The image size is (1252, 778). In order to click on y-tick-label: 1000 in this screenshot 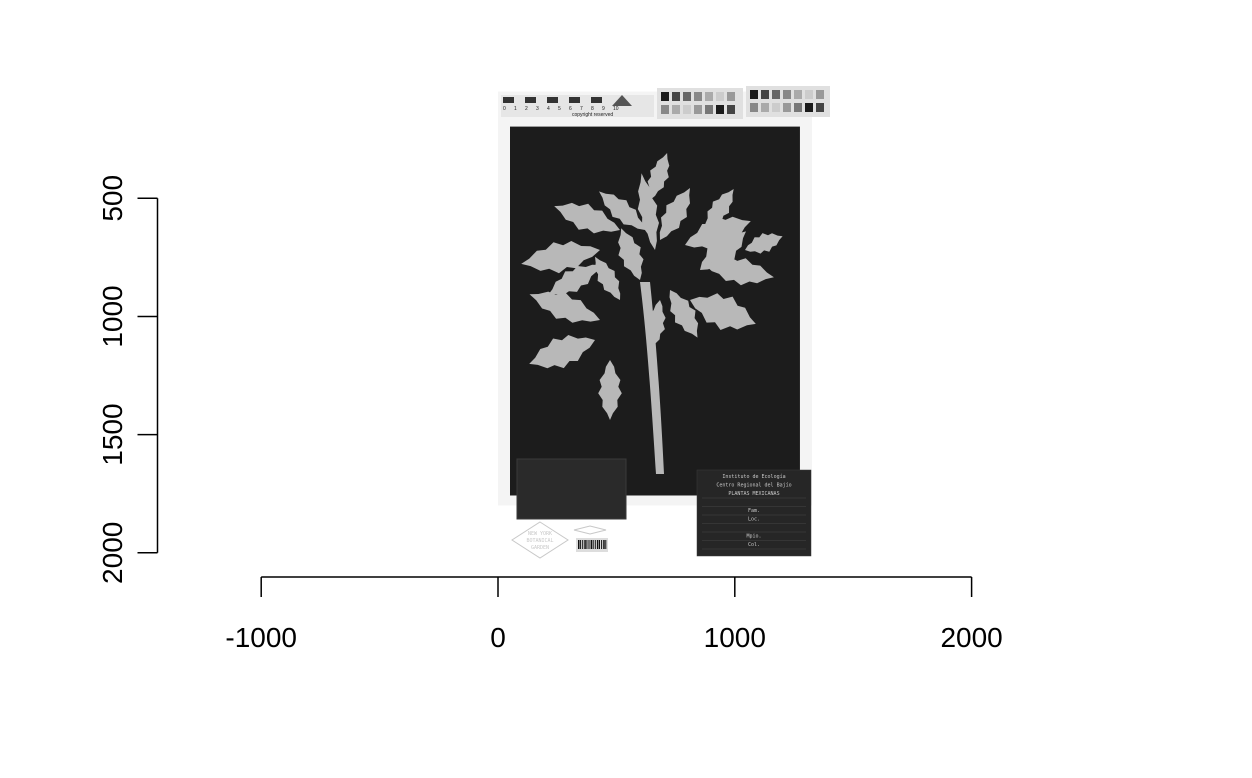, I will do `click(112, 316)`.